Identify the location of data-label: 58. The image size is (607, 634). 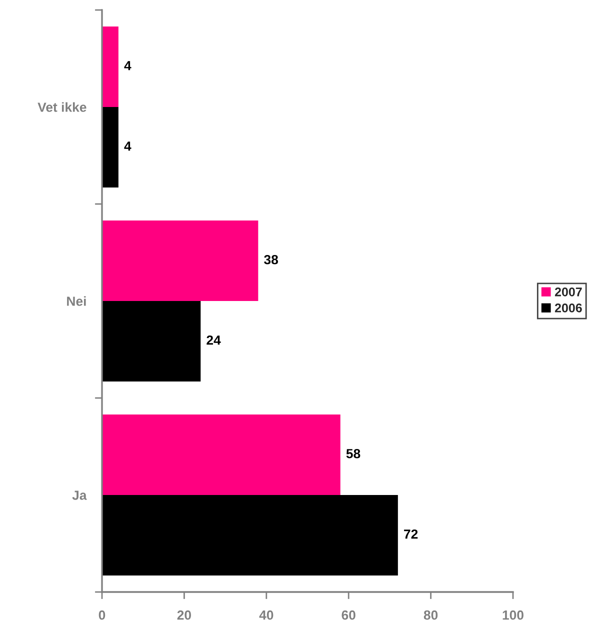
(353, 453).